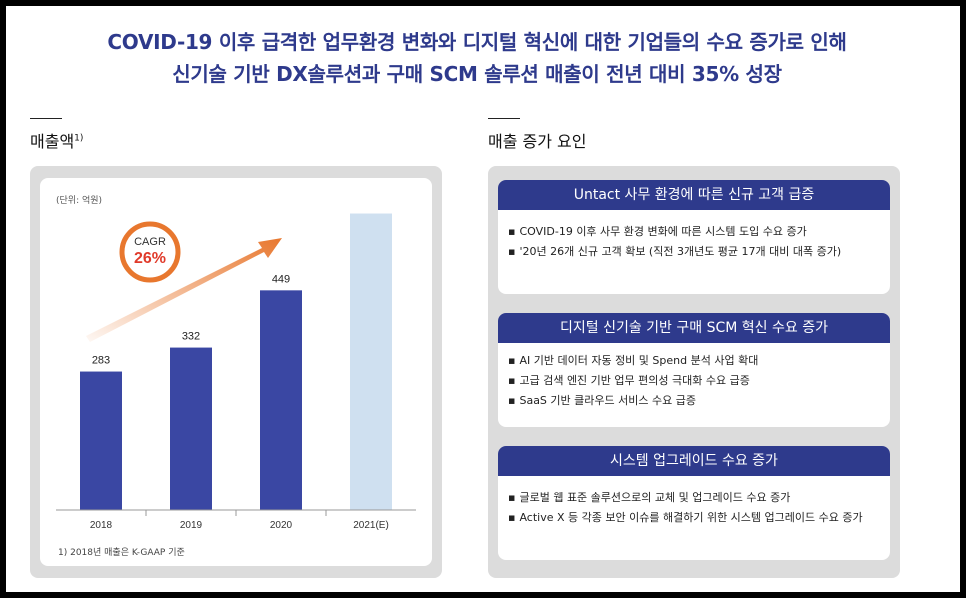 Image resolution: width=966 pixels, height=598 pixels. I want to click on x-tick-label: 2019, so click(191, 525).